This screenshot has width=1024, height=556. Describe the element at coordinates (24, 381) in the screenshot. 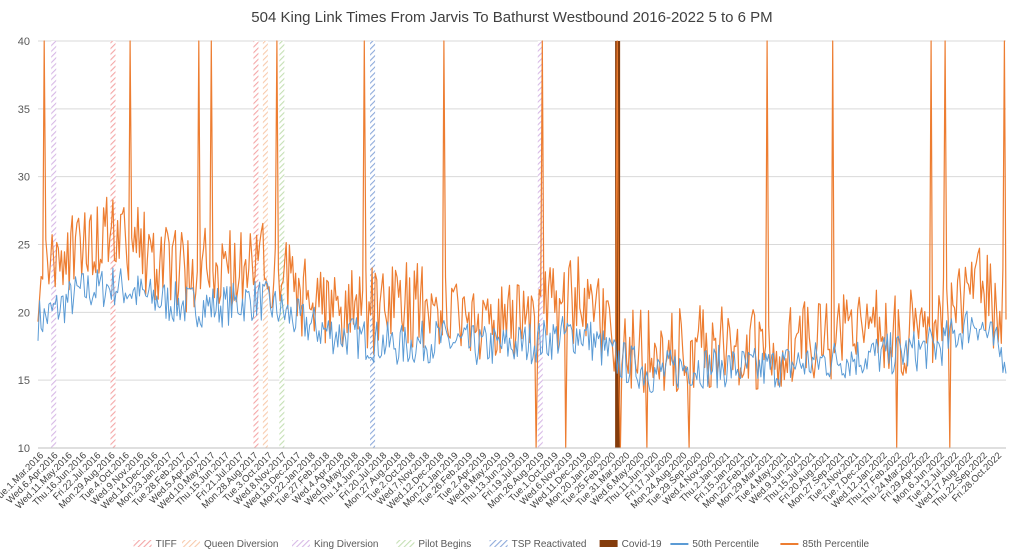

I see `y-tick-label: 15` at that location.